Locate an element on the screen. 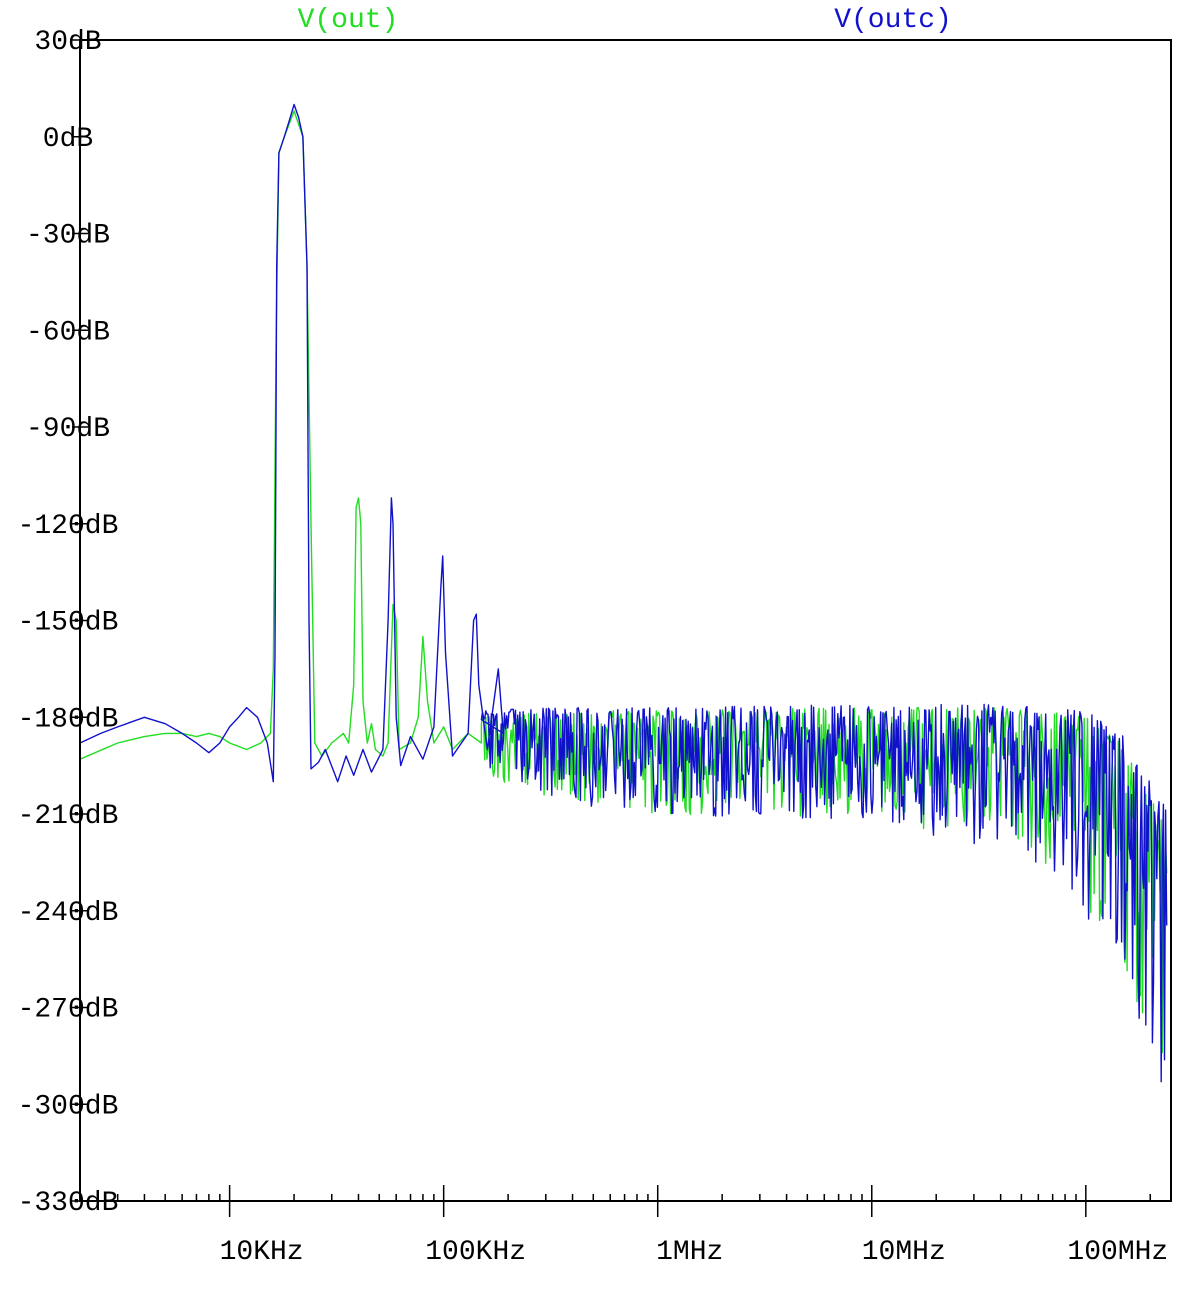 Image resolution: width=1191 pixels, height=1293 pixels. y-tick-label: -180dB is located at coordinates (68, 719).